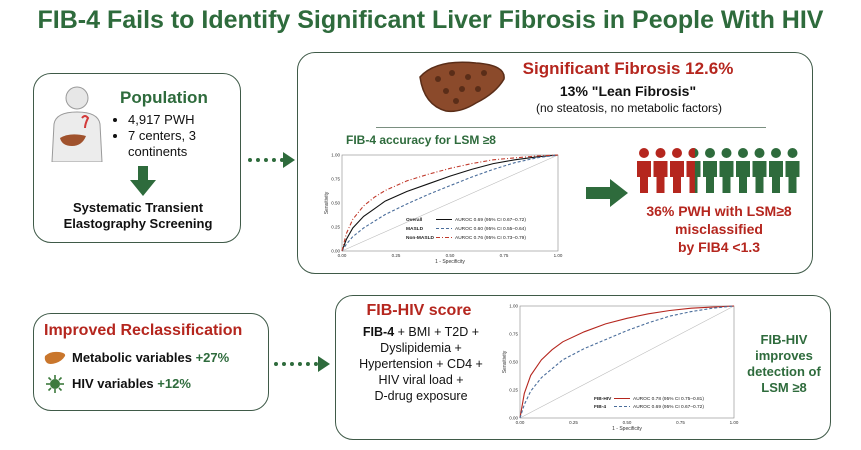 The height and width of the screenshot is (450, 861). What do you see at coordinates (628, 68) in the screenshot?
I see `fibrosis-heading: Significant Fibrosis 12.6%` at bounding box center [628, 68].